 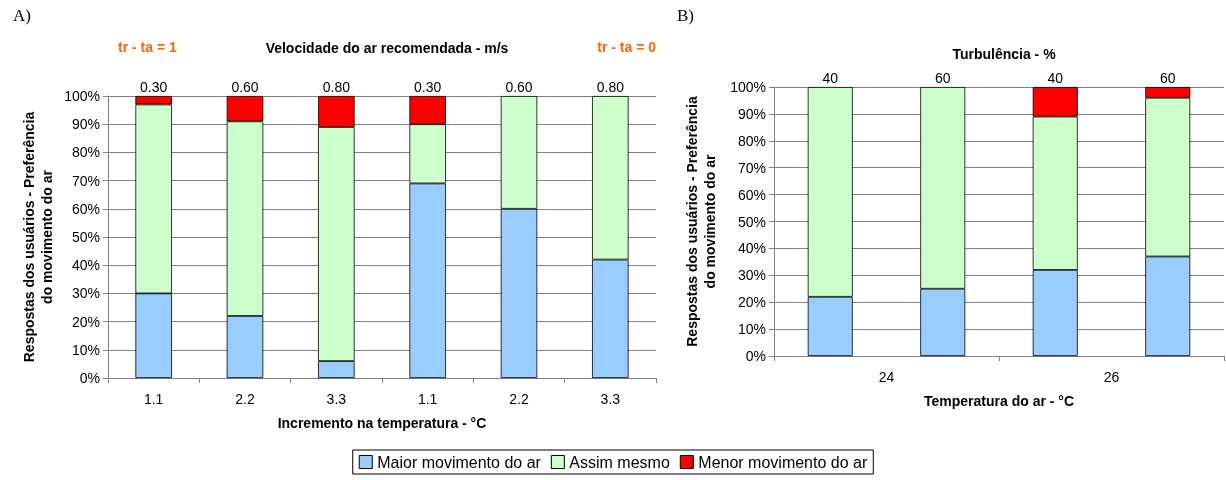 What do you see at coordinates (999, 401) in the screenshot?
I see `x-axis-title: Temperatura do ar - °C` at bounding box center [999, 401].